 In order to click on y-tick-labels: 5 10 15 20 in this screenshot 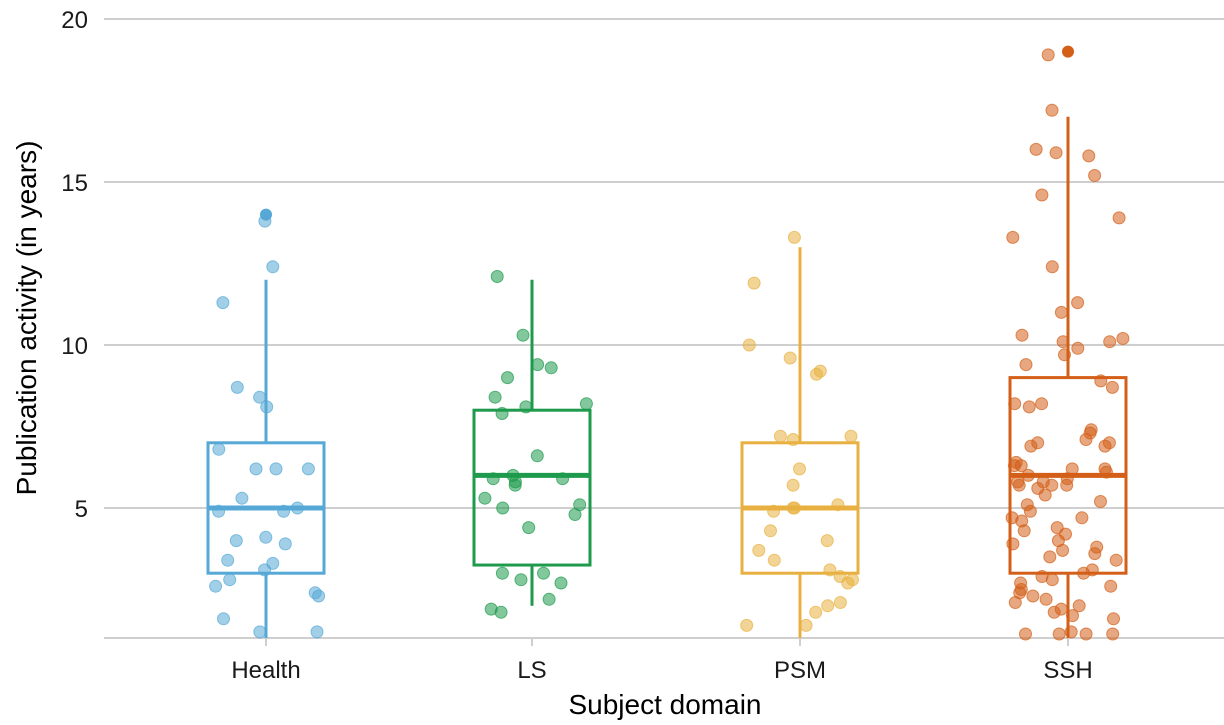, I will do `click(74, 265)`.